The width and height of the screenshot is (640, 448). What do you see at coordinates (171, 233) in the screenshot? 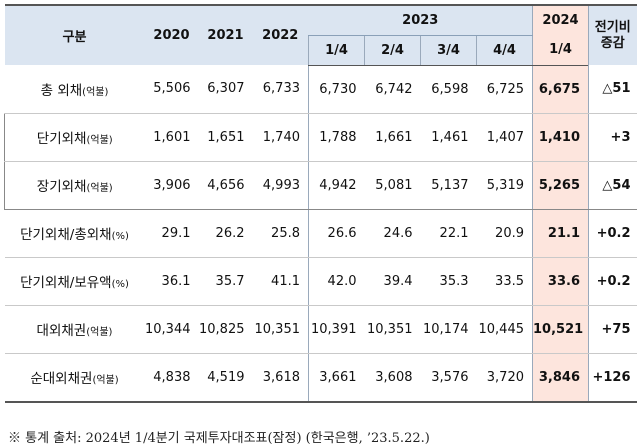
I see `cell: 29.1` at bounding box center [171, 233].